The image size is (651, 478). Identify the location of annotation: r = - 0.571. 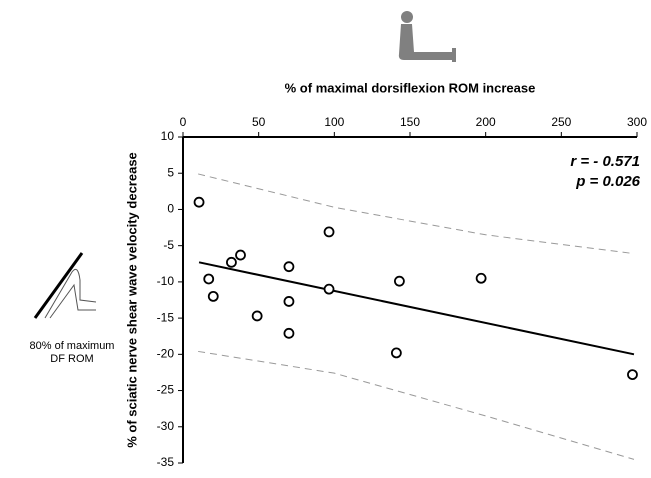
(605, 161).